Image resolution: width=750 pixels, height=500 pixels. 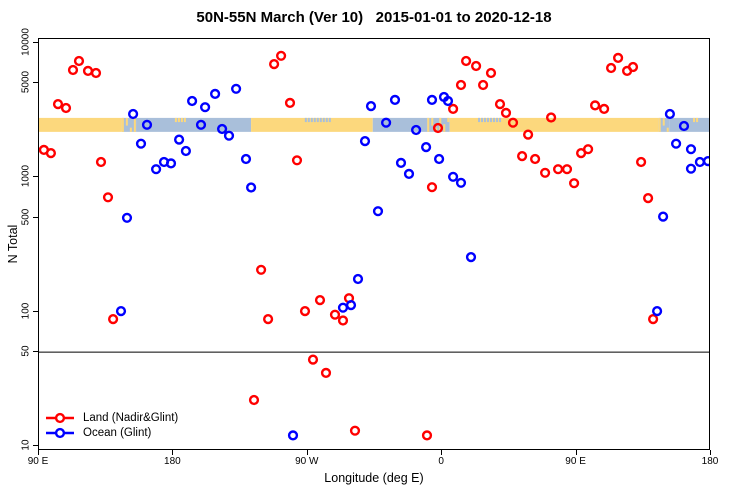 What do you see at coordinates (13, 244) in the screenshot?
I see `y-axis-title: N Total` at bounding box center [13, 244].